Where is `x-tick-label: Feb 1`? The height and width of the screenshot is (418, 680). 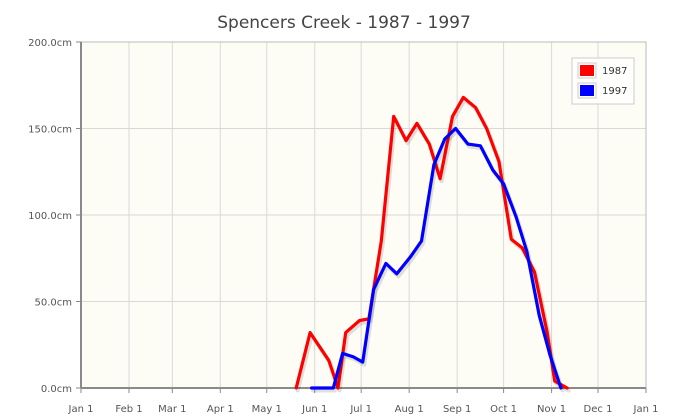 x-tick-label: Feb 1 is located at coordinates (128, 409).